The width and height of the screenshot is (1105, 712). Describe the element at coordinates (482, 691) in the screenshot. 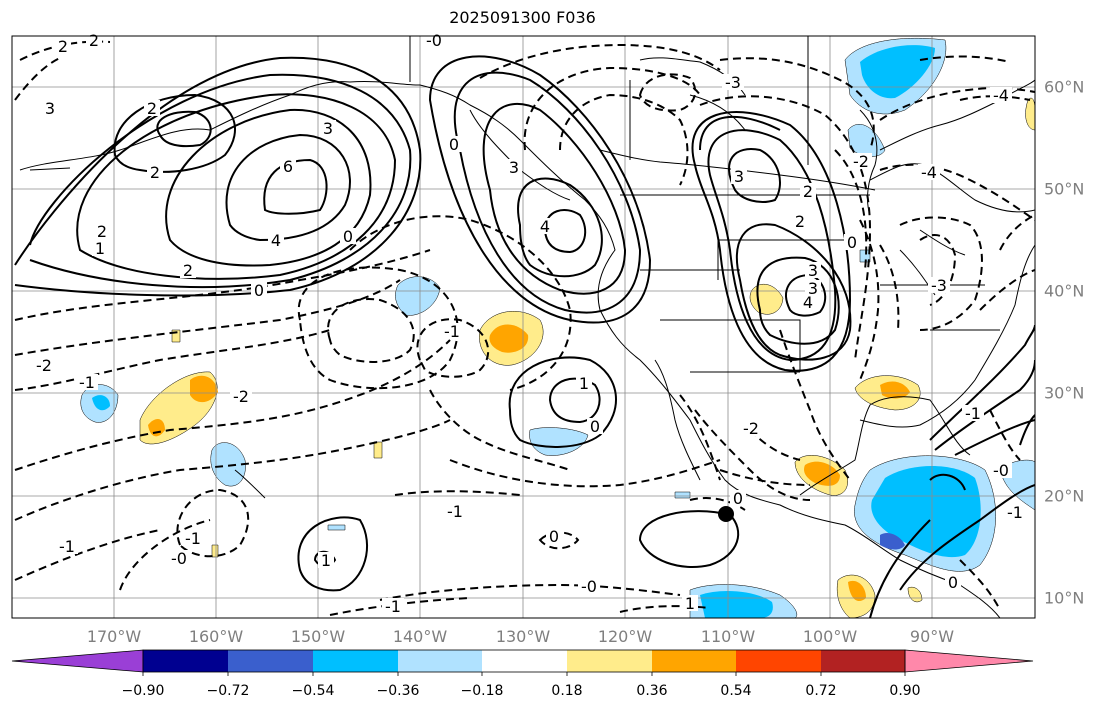

I see `colorbar-label: −0.18` at that location.